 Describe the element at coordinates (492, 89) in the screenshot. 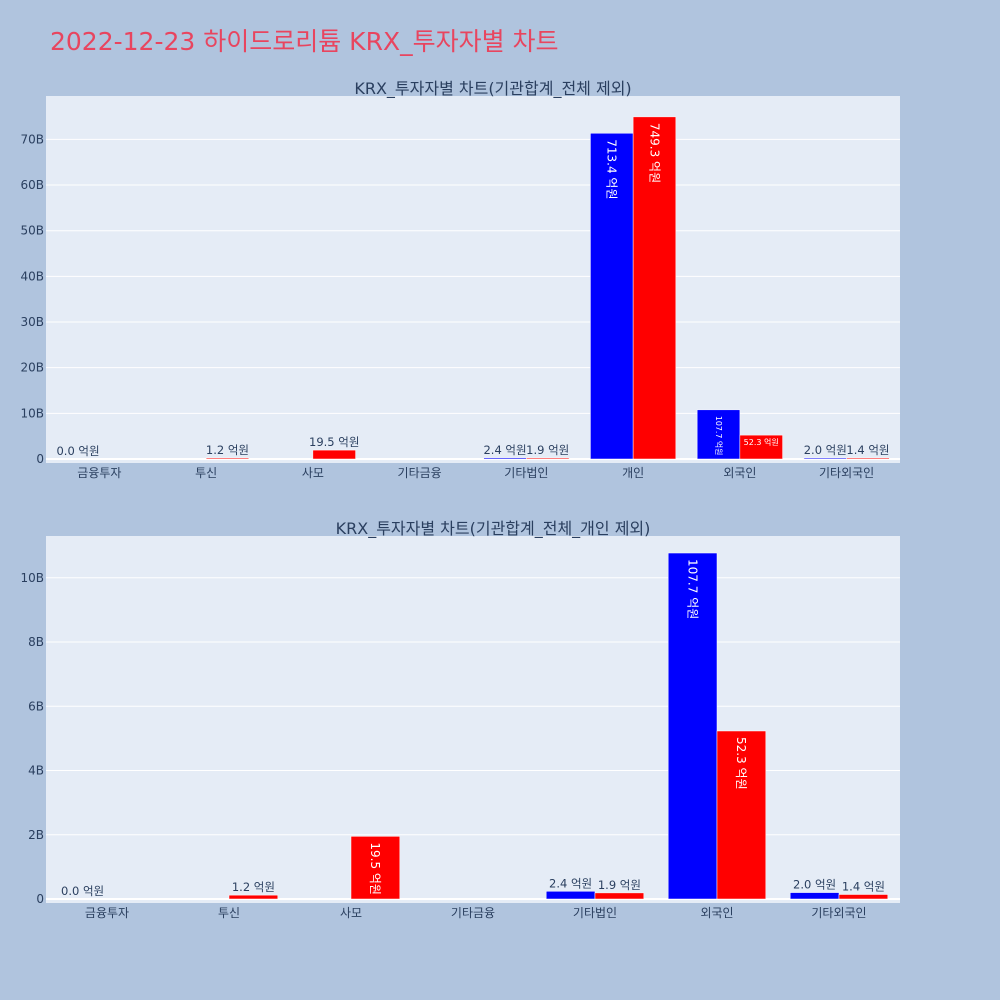

I see `chart-1-title: KRX_투자자별 차트(기관합계_전체 제외)` at that location.